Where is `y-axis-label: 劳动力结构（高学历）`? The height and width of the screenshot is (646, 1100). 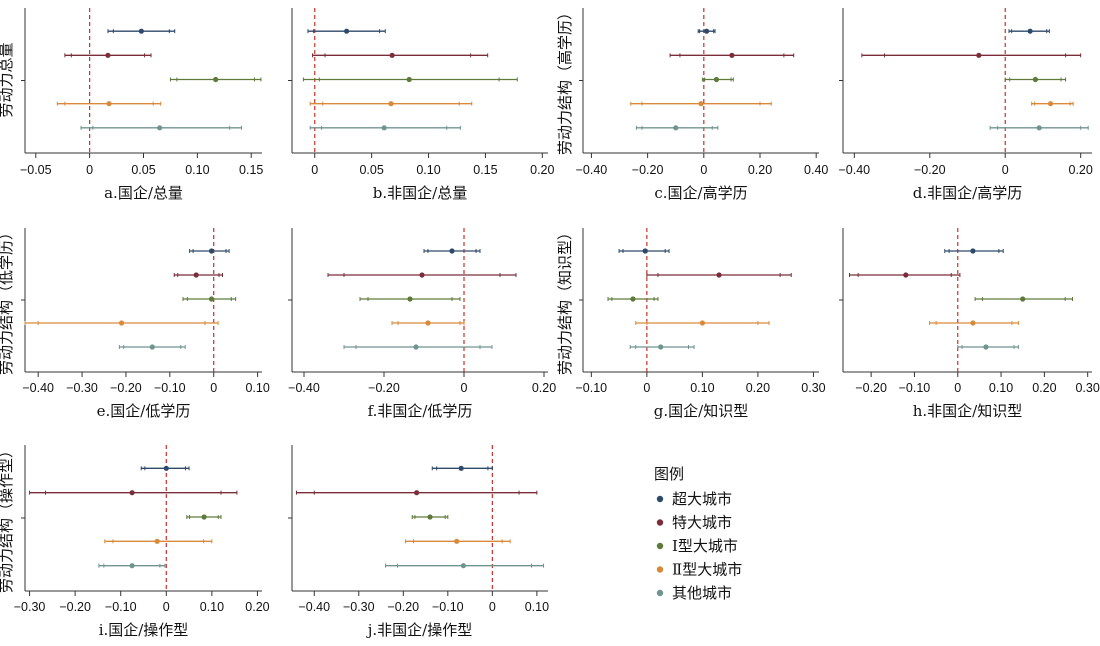 y-axis-label: 劳动力结构（高学历） is located at coordinates (565, 80).